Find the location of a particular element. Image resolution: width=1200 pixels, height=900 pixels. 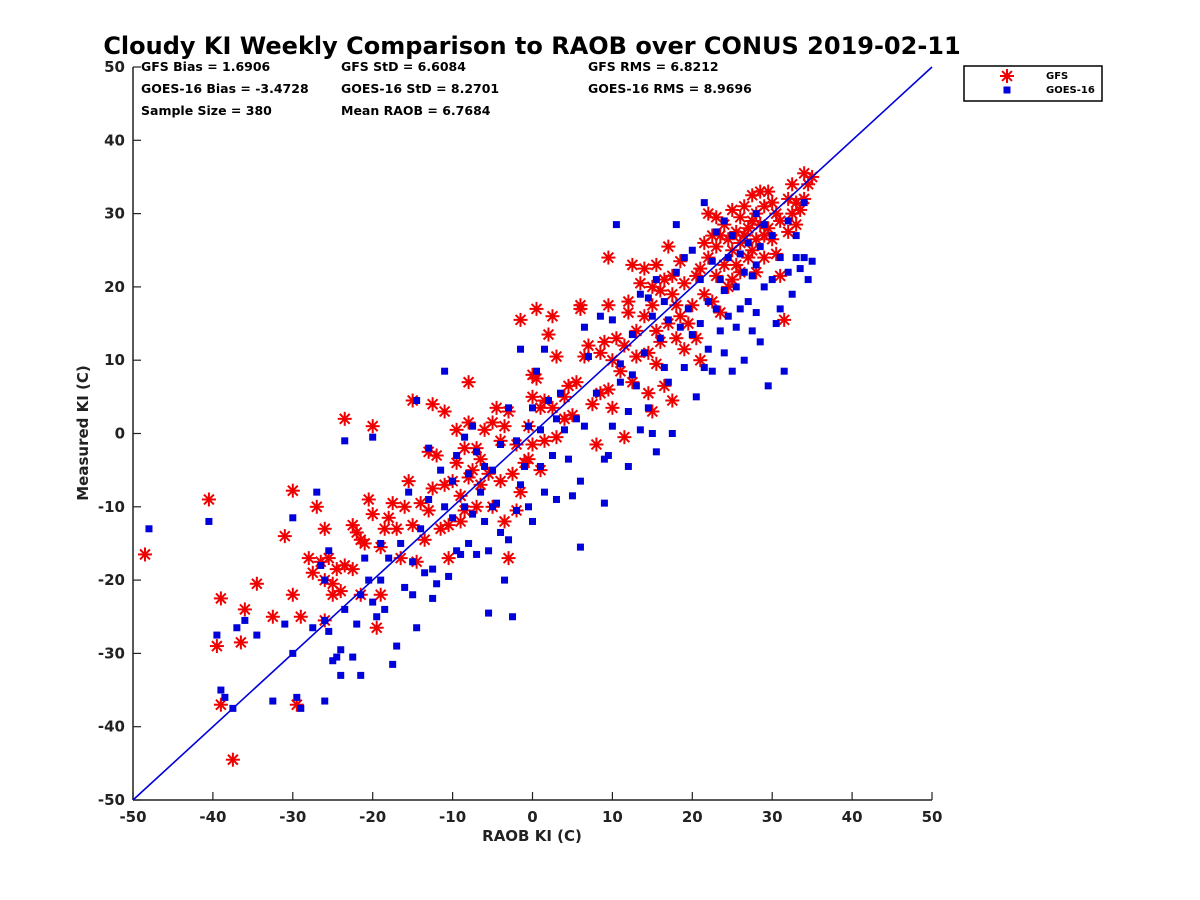

legend-gfs-symbol is located at coordinates (1007, 76).